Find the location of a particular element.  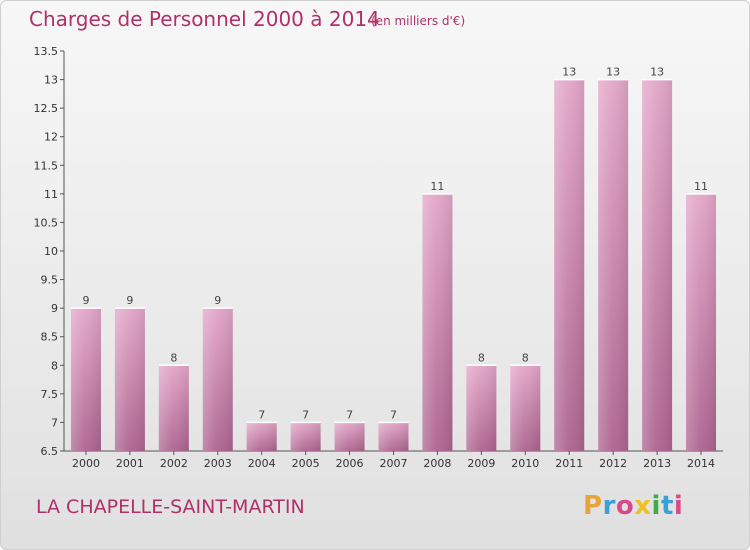

x-tick-label: 2007 is located at coordinates (394, 463).